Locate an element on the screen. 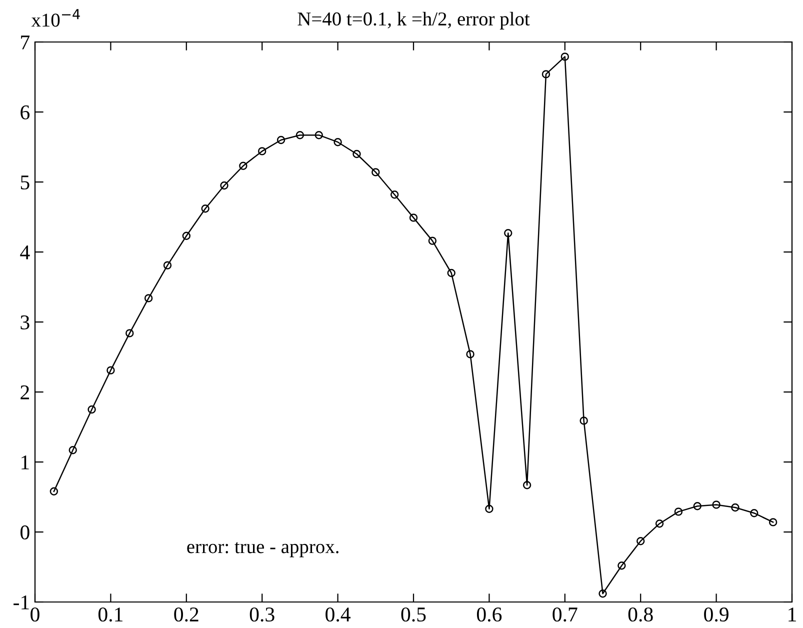 The image size is (803, 628). annotation: error: true - approx. is located at coordinates (262, 550).